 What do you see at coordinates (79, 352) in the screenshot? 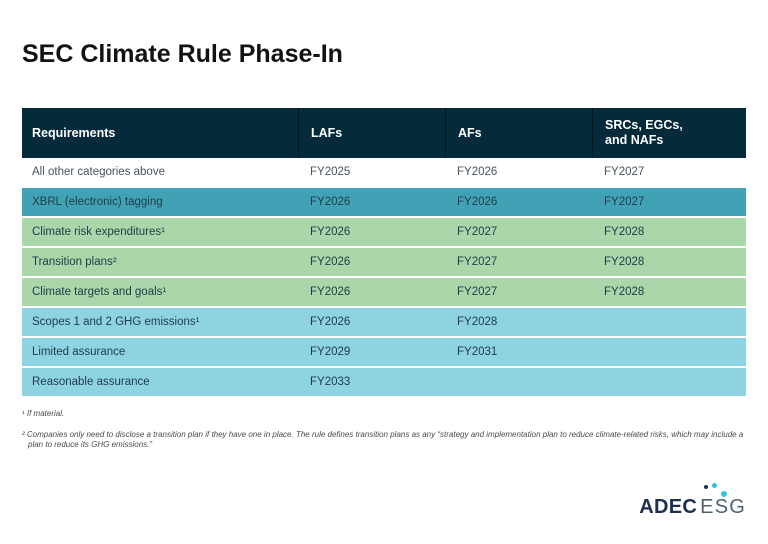
I see `requirement-cell: Limited assurance` at bounding box center [79, 352].